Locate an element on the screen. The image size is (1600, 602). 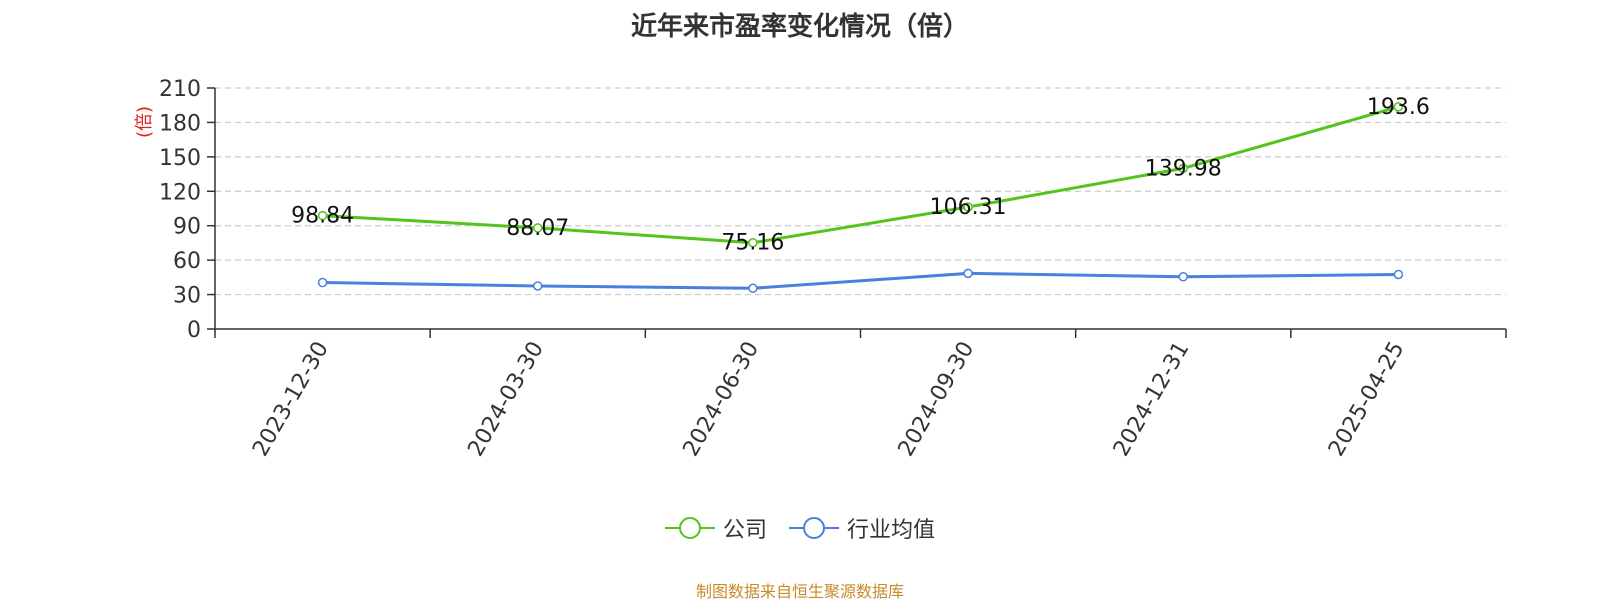
x-tick-label: 2024-06-30 is located at coordinates (722, 399).